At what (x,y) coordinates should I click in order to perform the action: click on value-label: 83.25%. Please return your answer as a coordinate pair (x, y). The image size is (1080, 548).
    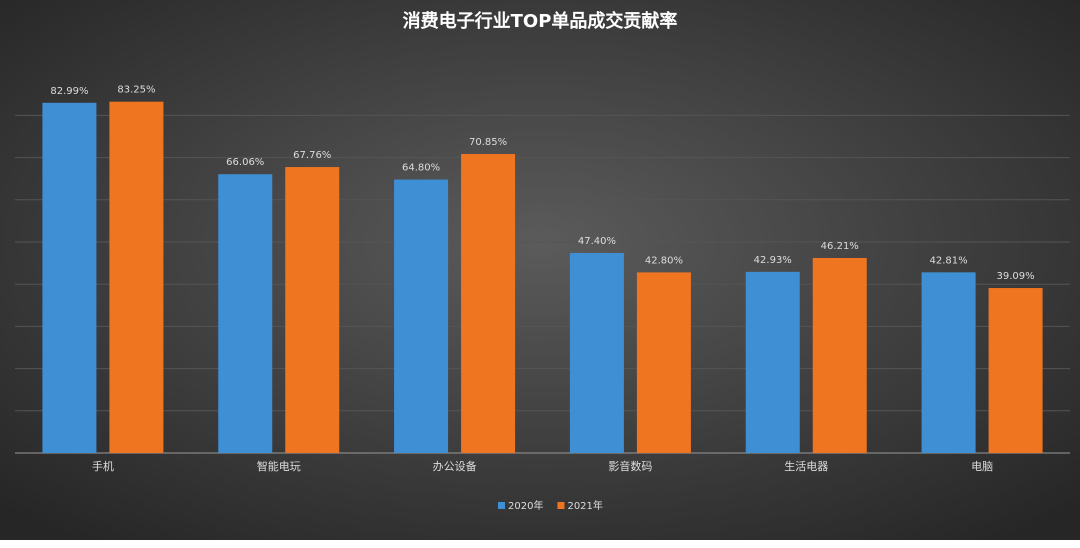
    Looking at the image, I should click on (136, 90).